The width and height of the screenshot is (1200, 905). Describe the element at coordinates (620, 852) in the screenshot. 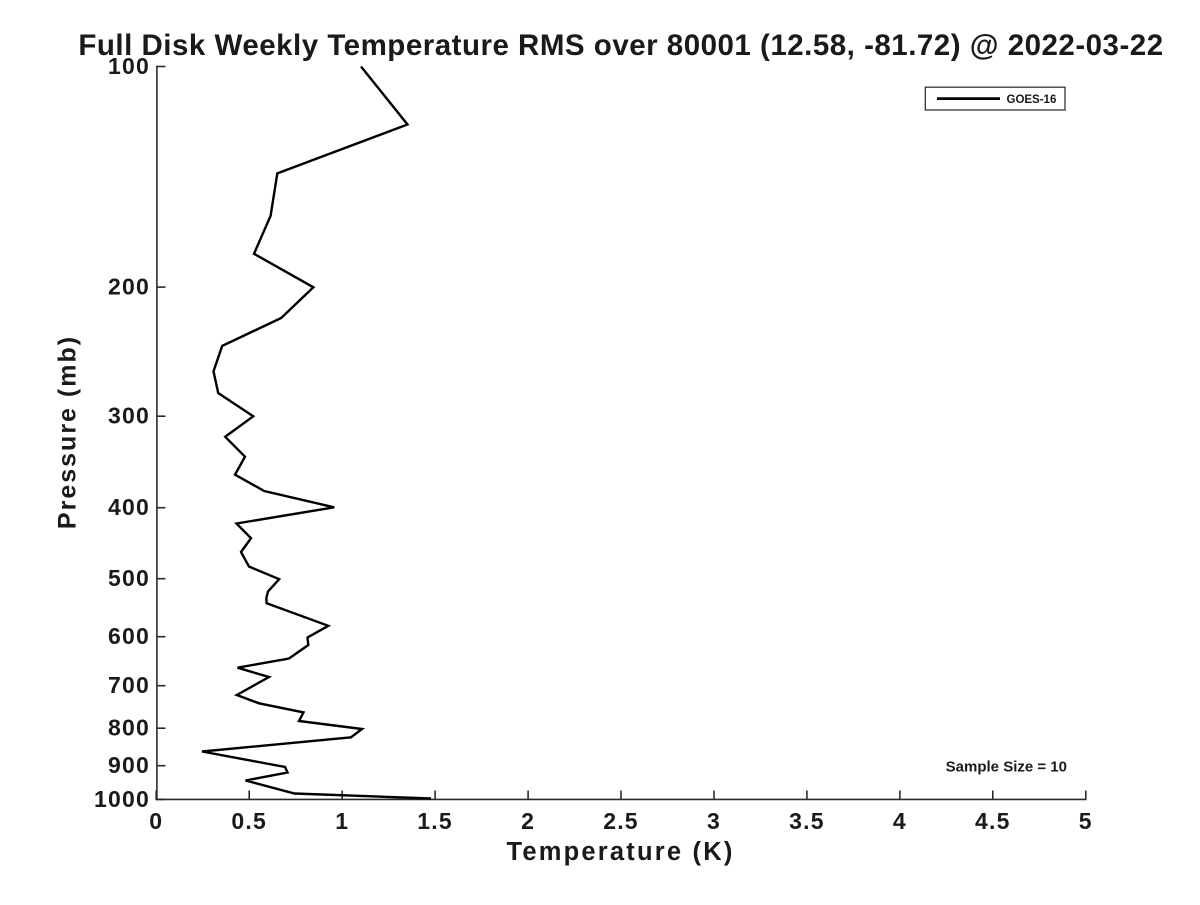

I see `svg-text: Temperature (K)` at that location.